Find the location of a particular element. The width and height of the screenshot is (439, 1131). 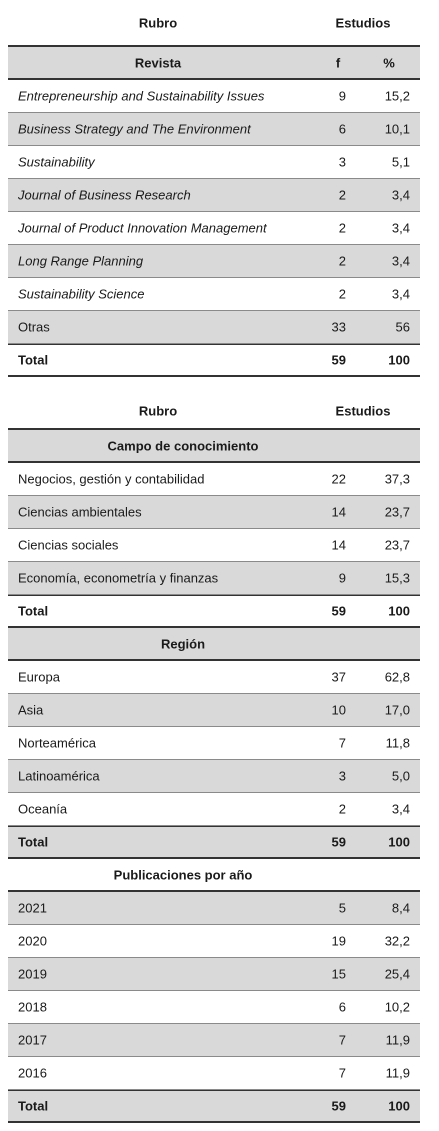

section-row: Publicaciones por año is located at coordinates (214, 875).